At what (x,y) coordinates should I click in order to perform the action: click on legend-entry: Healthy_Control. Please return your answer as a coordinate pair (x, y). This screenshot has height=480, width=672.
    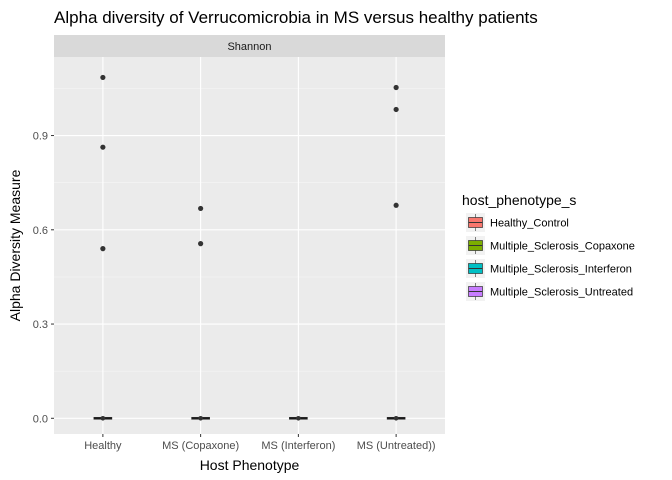
    Looking at the image, I should click on (517, 222).